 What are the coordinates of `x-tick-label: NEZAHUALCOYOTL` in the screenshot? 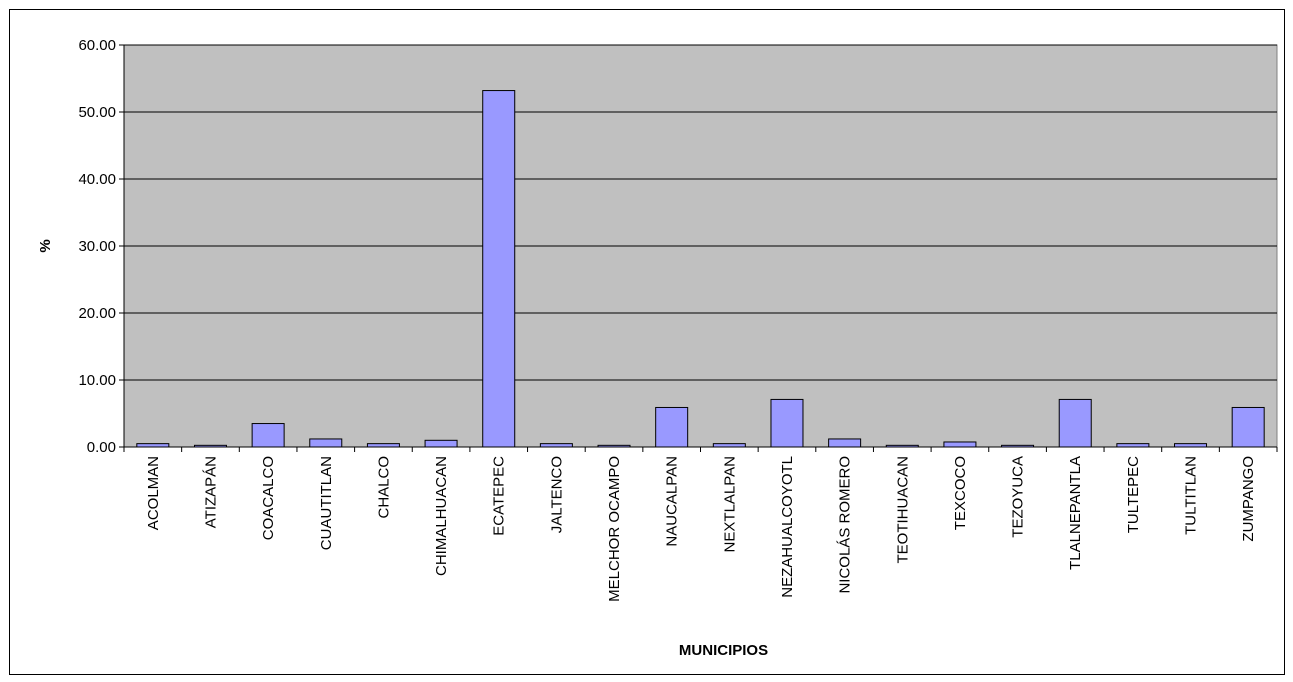 It's located at (787, 527).